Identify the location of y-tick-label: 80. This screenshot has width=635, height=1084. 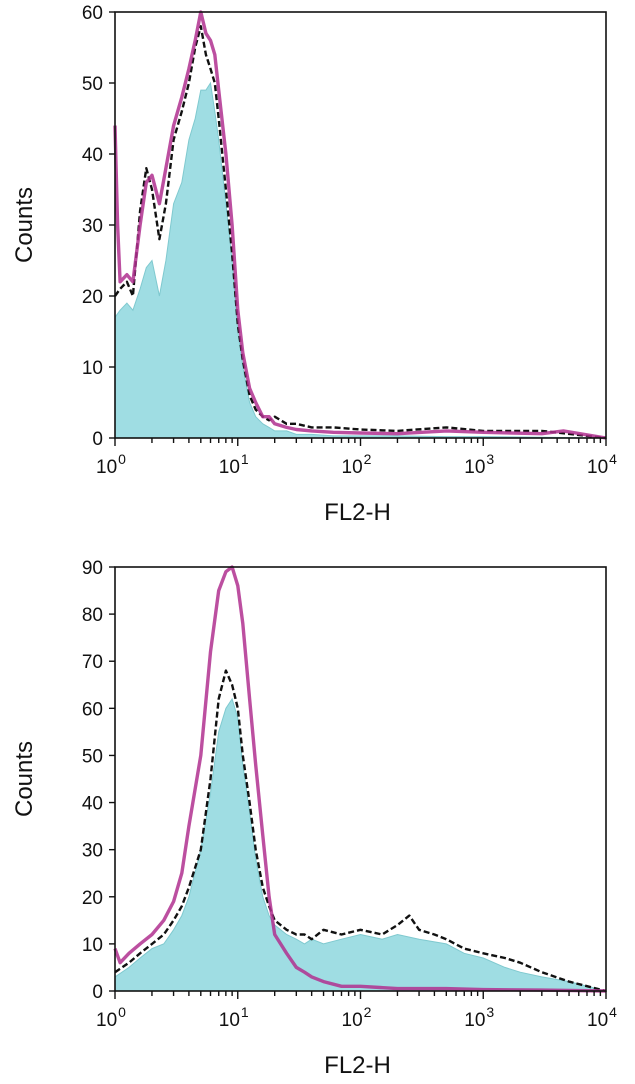
(92, 615).